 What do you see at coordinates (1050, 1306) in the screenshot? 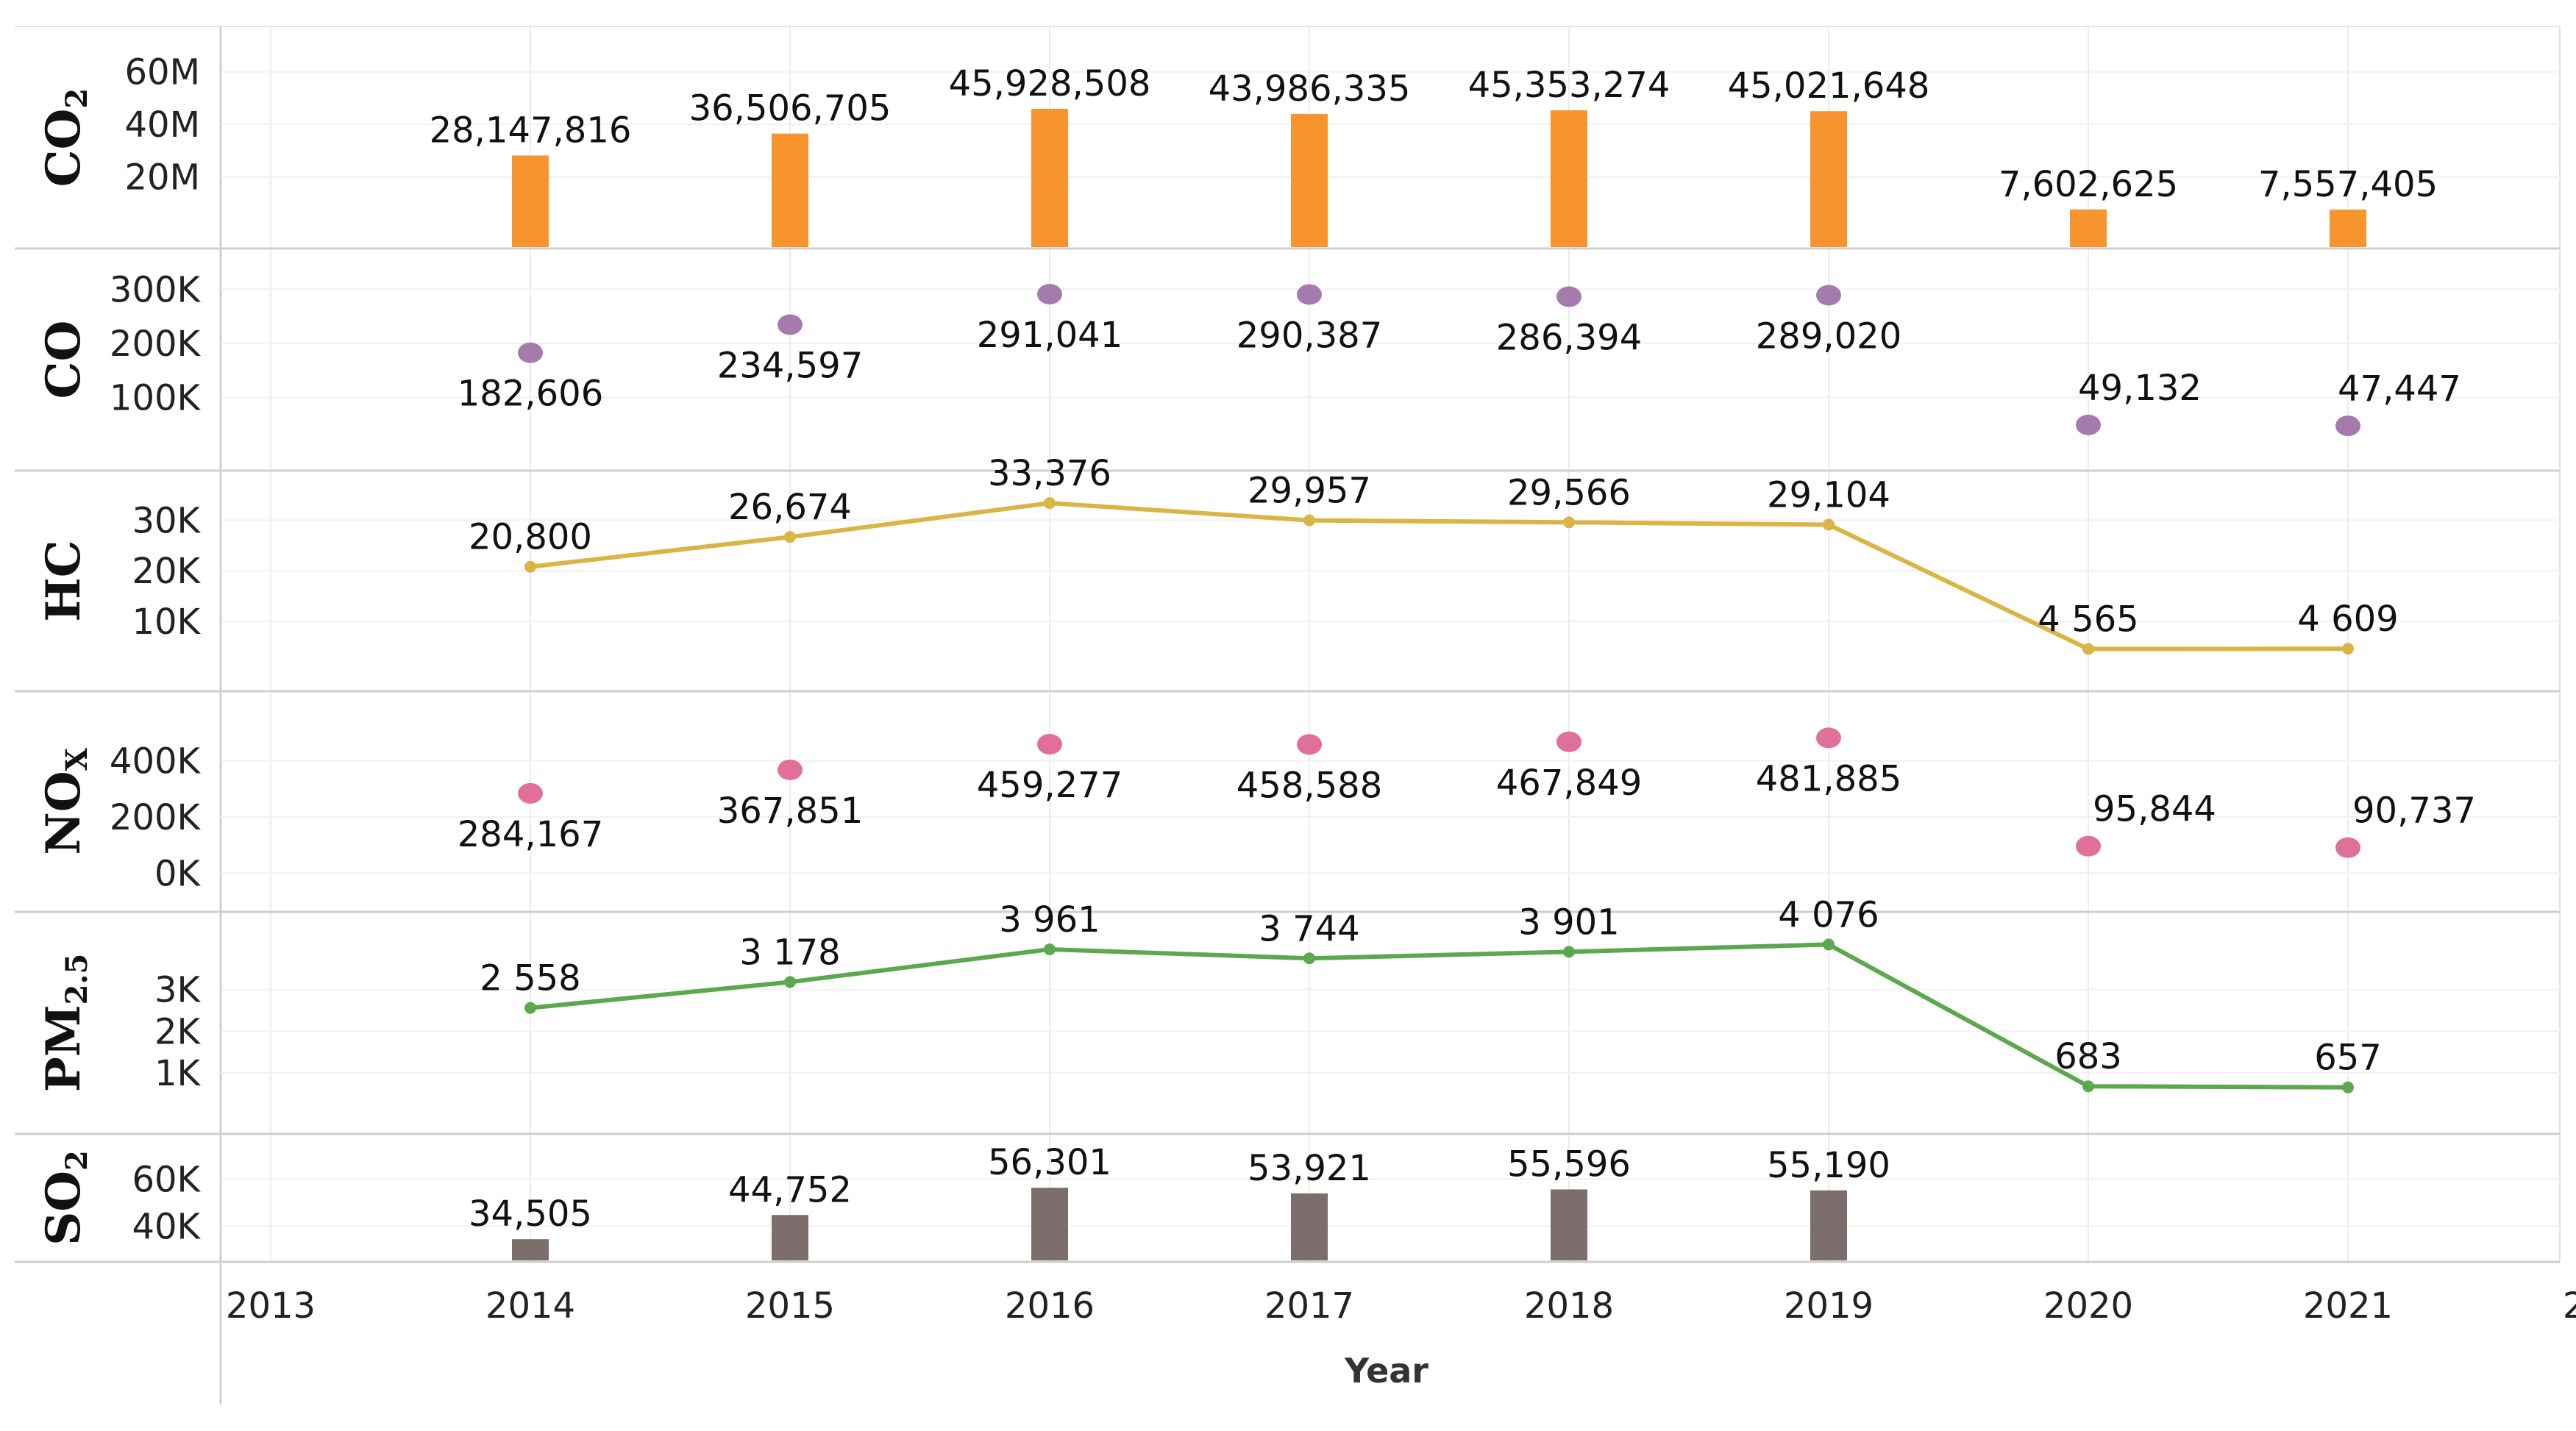
I see `x-tick-2016: 2016` at bounding box center [1050, 1306].